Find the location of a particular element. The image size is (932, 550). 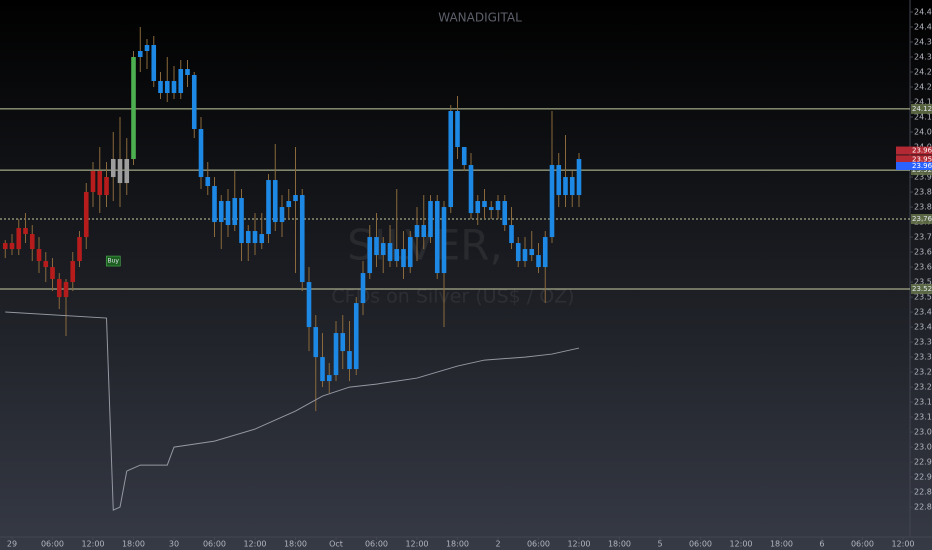

y-tick-label: 23.100 is located at coordinates (923, 417).